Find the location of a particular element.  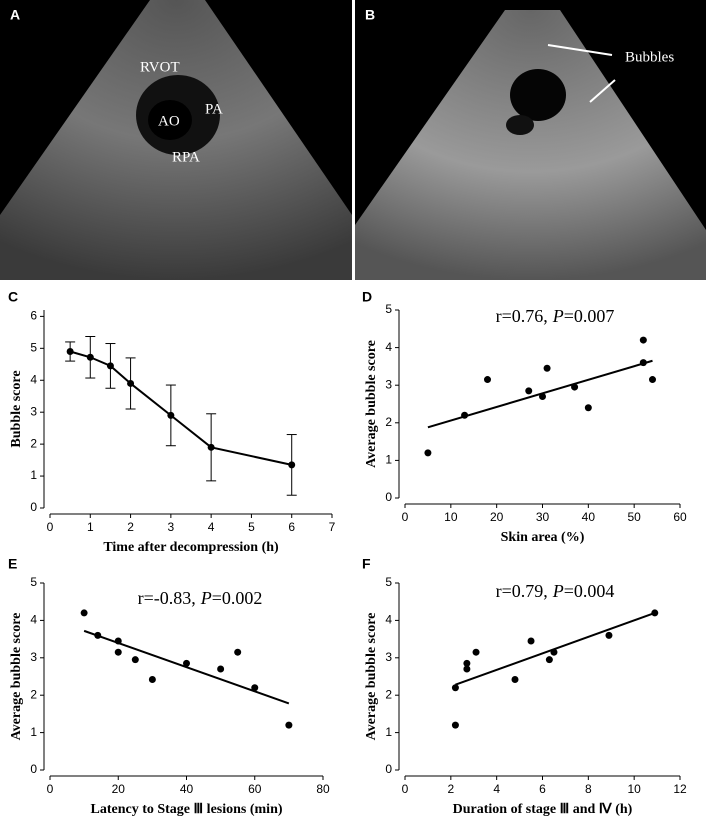

annotation-part: =0.002 is located at coordinates (237, 598).